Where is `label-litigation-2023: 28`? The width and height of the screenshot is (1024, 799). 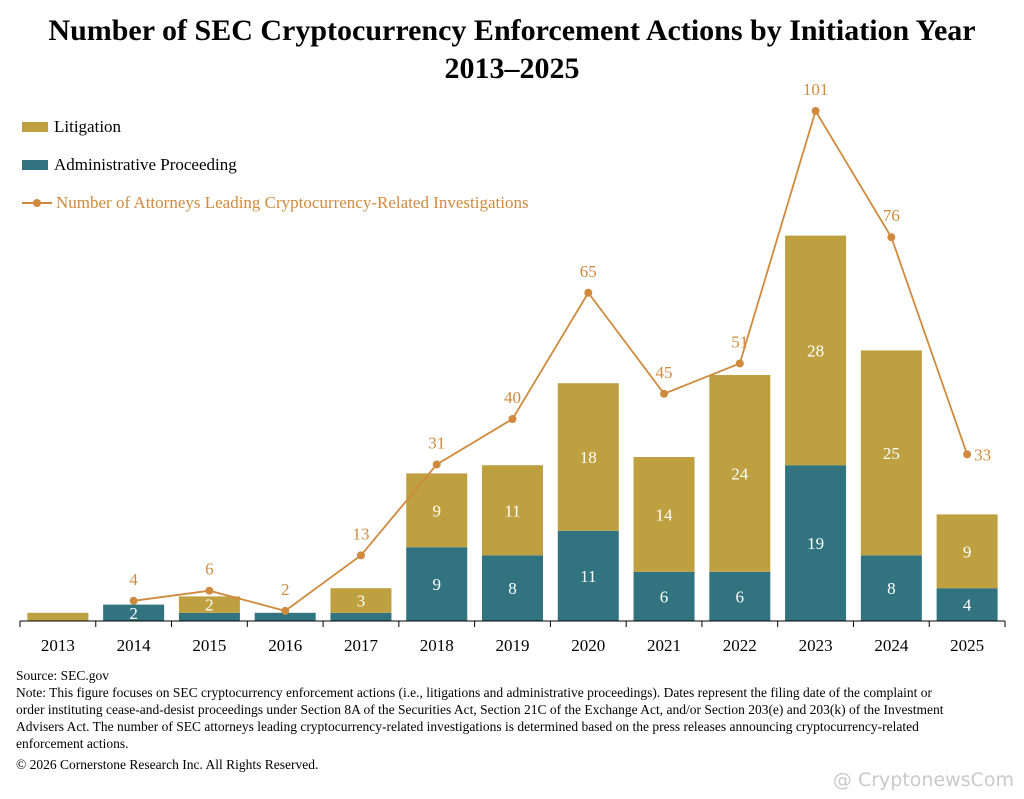 label-litigation-2023: 28 is located at coordinates (815, 350).